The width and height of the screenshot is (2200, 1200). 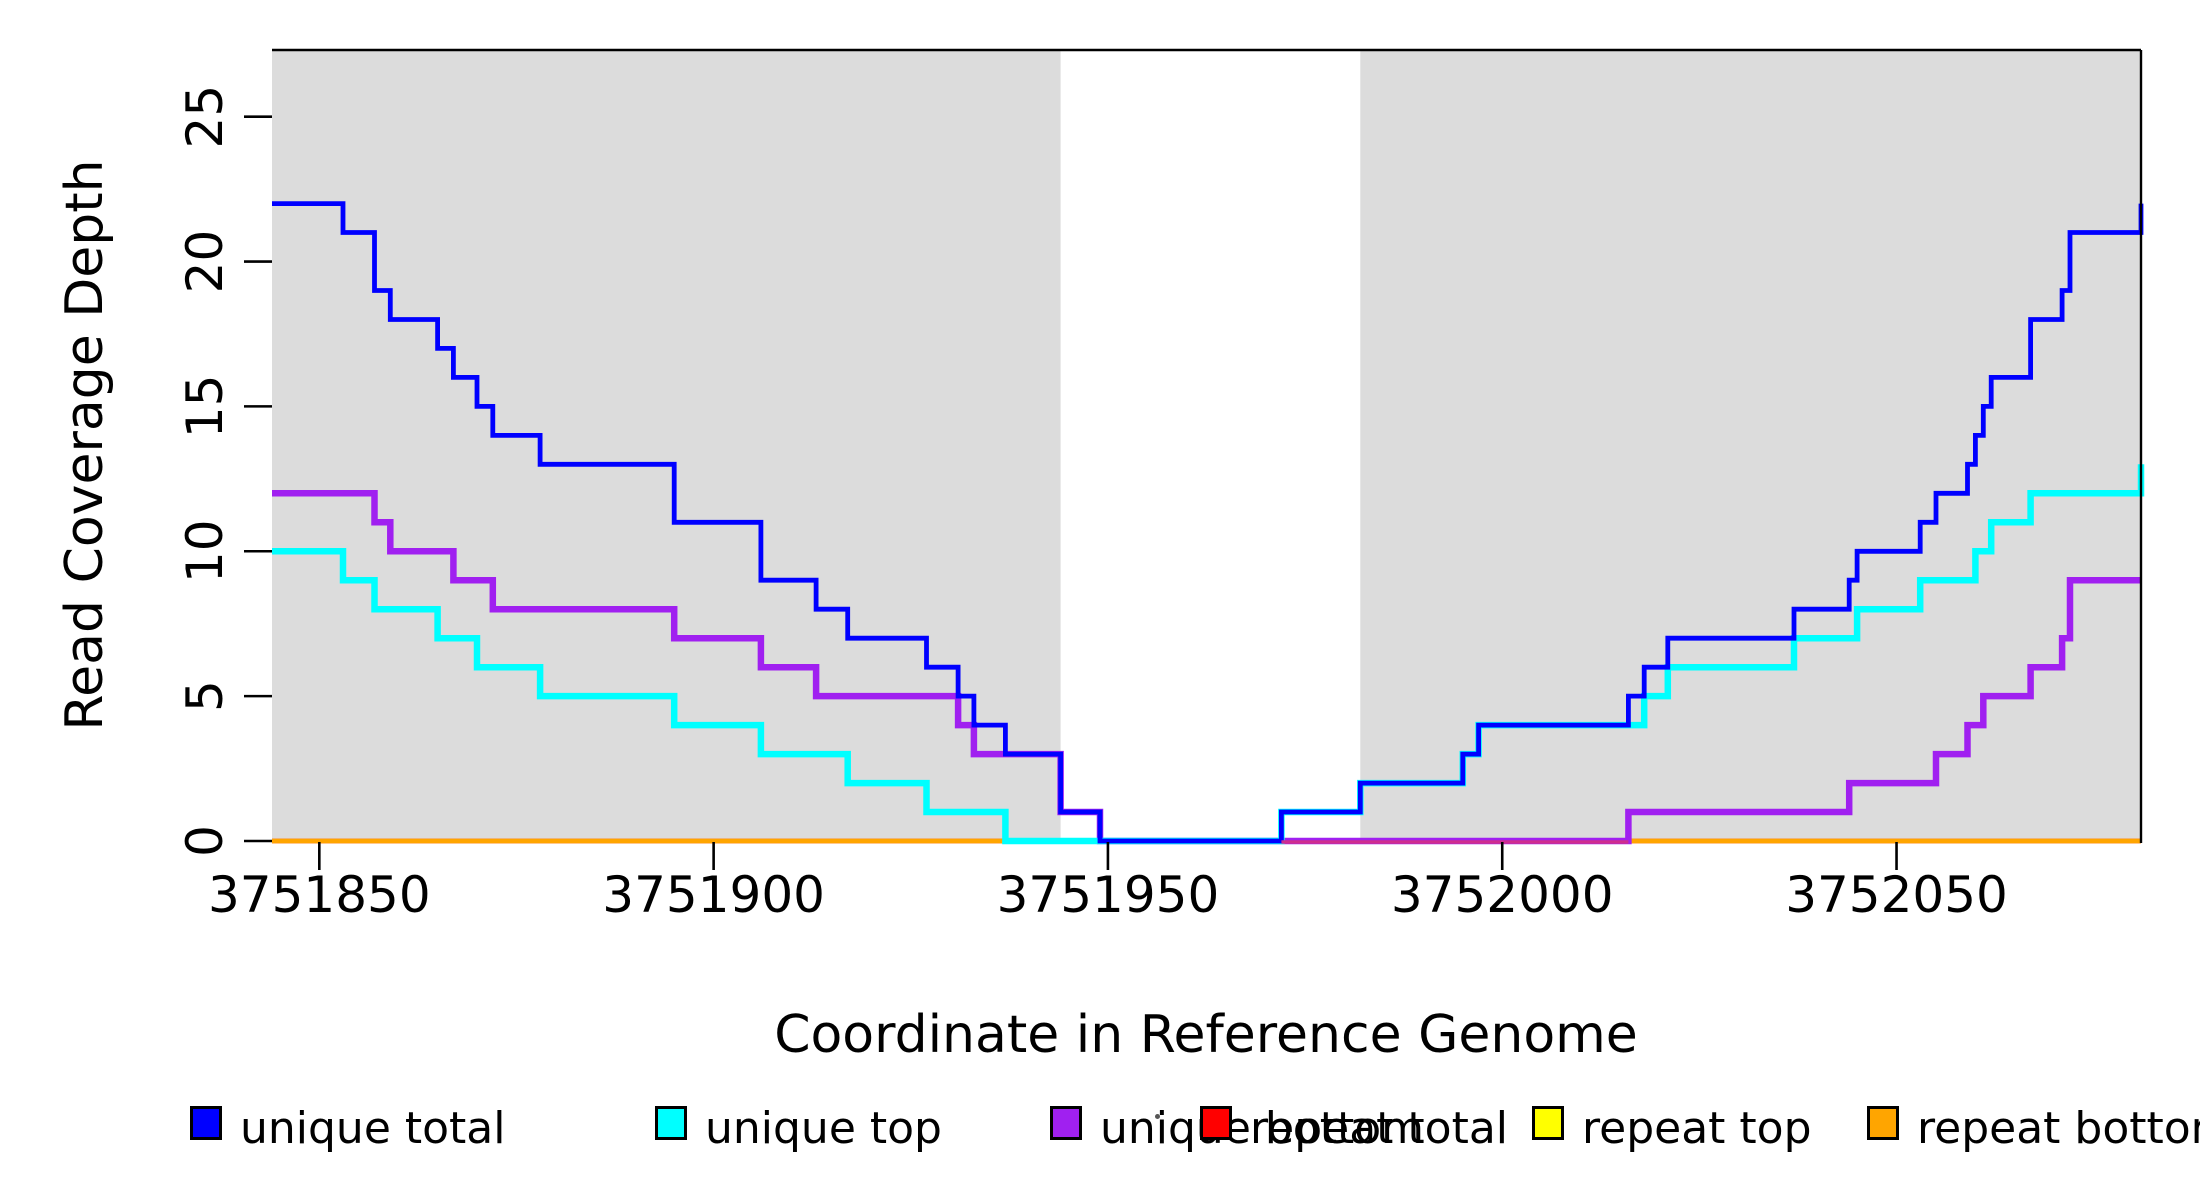 What do you see at coordinates (206, 1123) in the screenshot?
I see `legend-swatch-unique-total` at bounding box center [206, 1123].